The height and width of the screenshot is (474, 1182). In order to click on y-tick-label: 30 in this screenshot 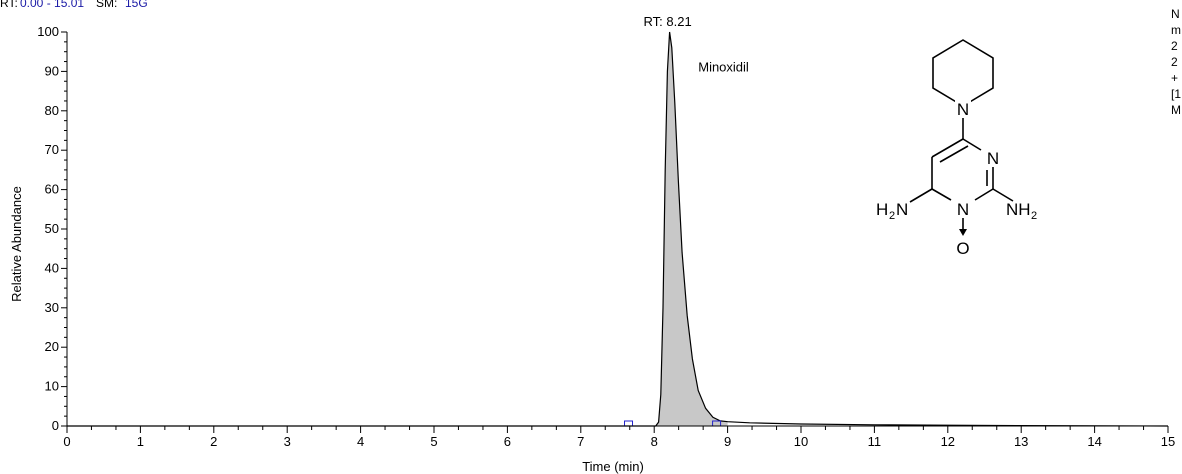, I will do `click(52, 307)`.